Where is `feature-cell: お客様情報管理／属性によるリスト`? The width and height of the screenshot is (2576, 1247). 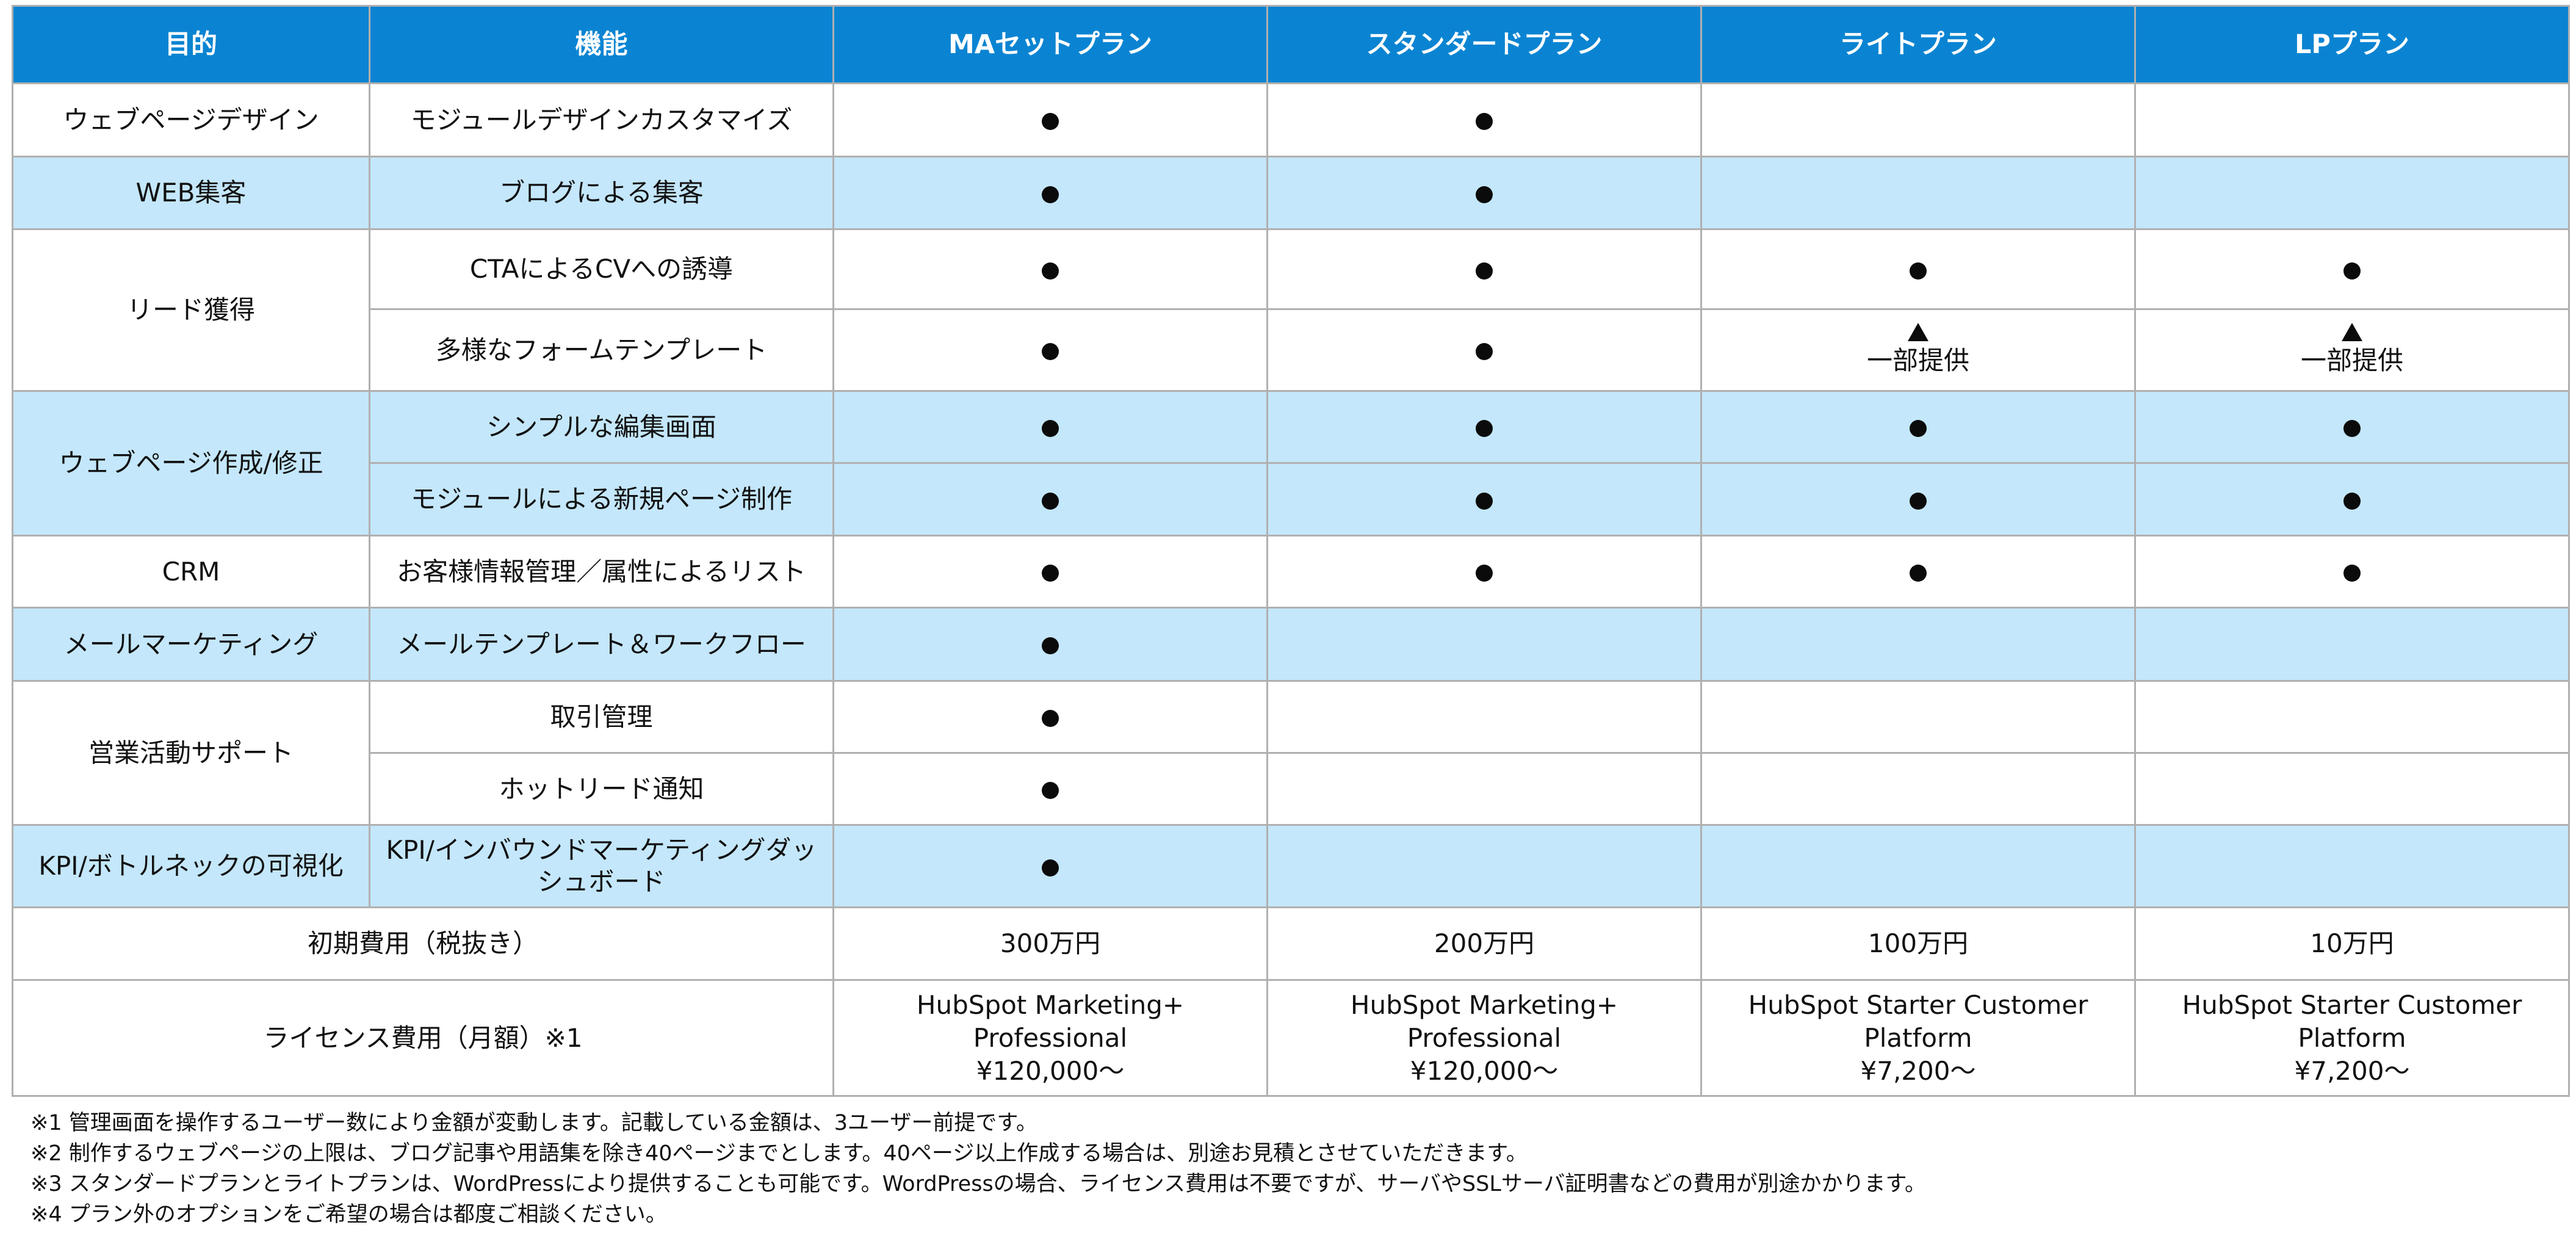
feature-cell: お客様情報管理／属性によるリスト is located at coordinates (601, 572).